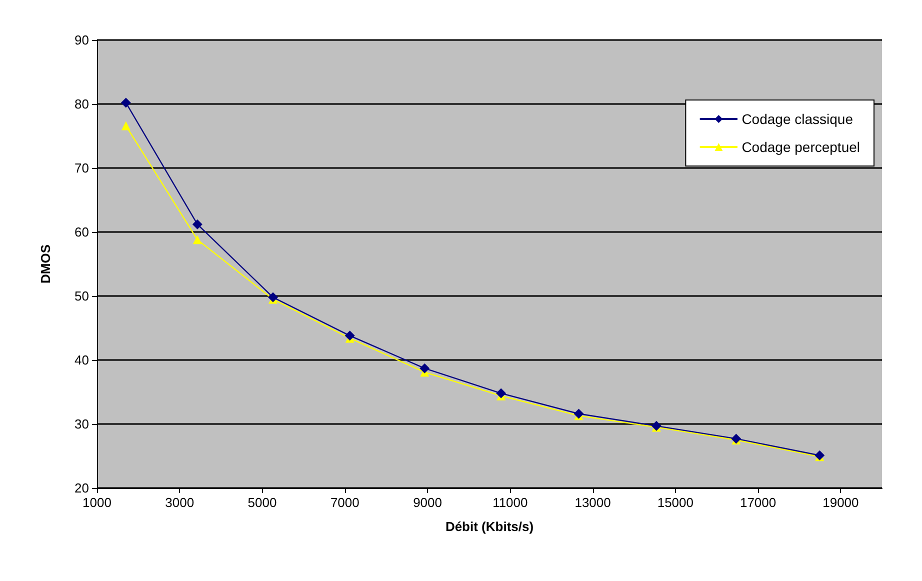  I want to click on y-tick-label: 60, so click(81, 232).